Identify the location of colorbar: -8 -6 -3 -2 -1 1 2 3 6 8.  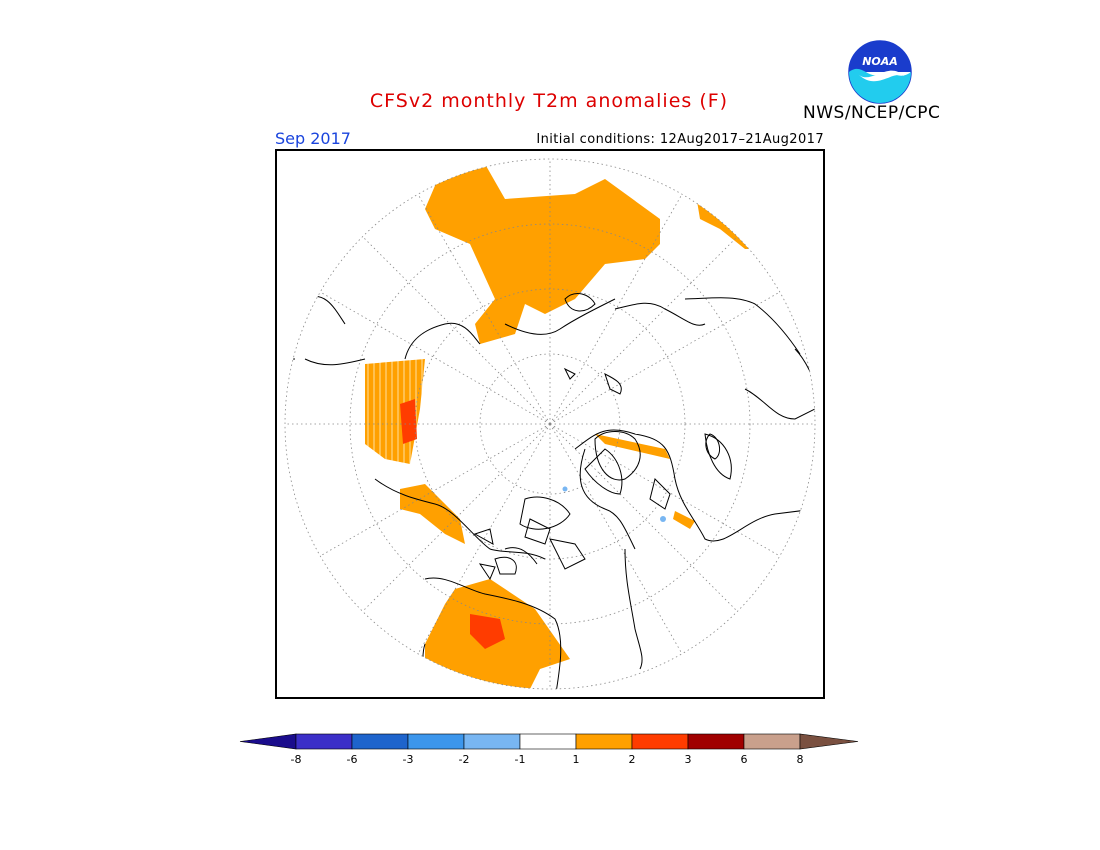
(549, 749).